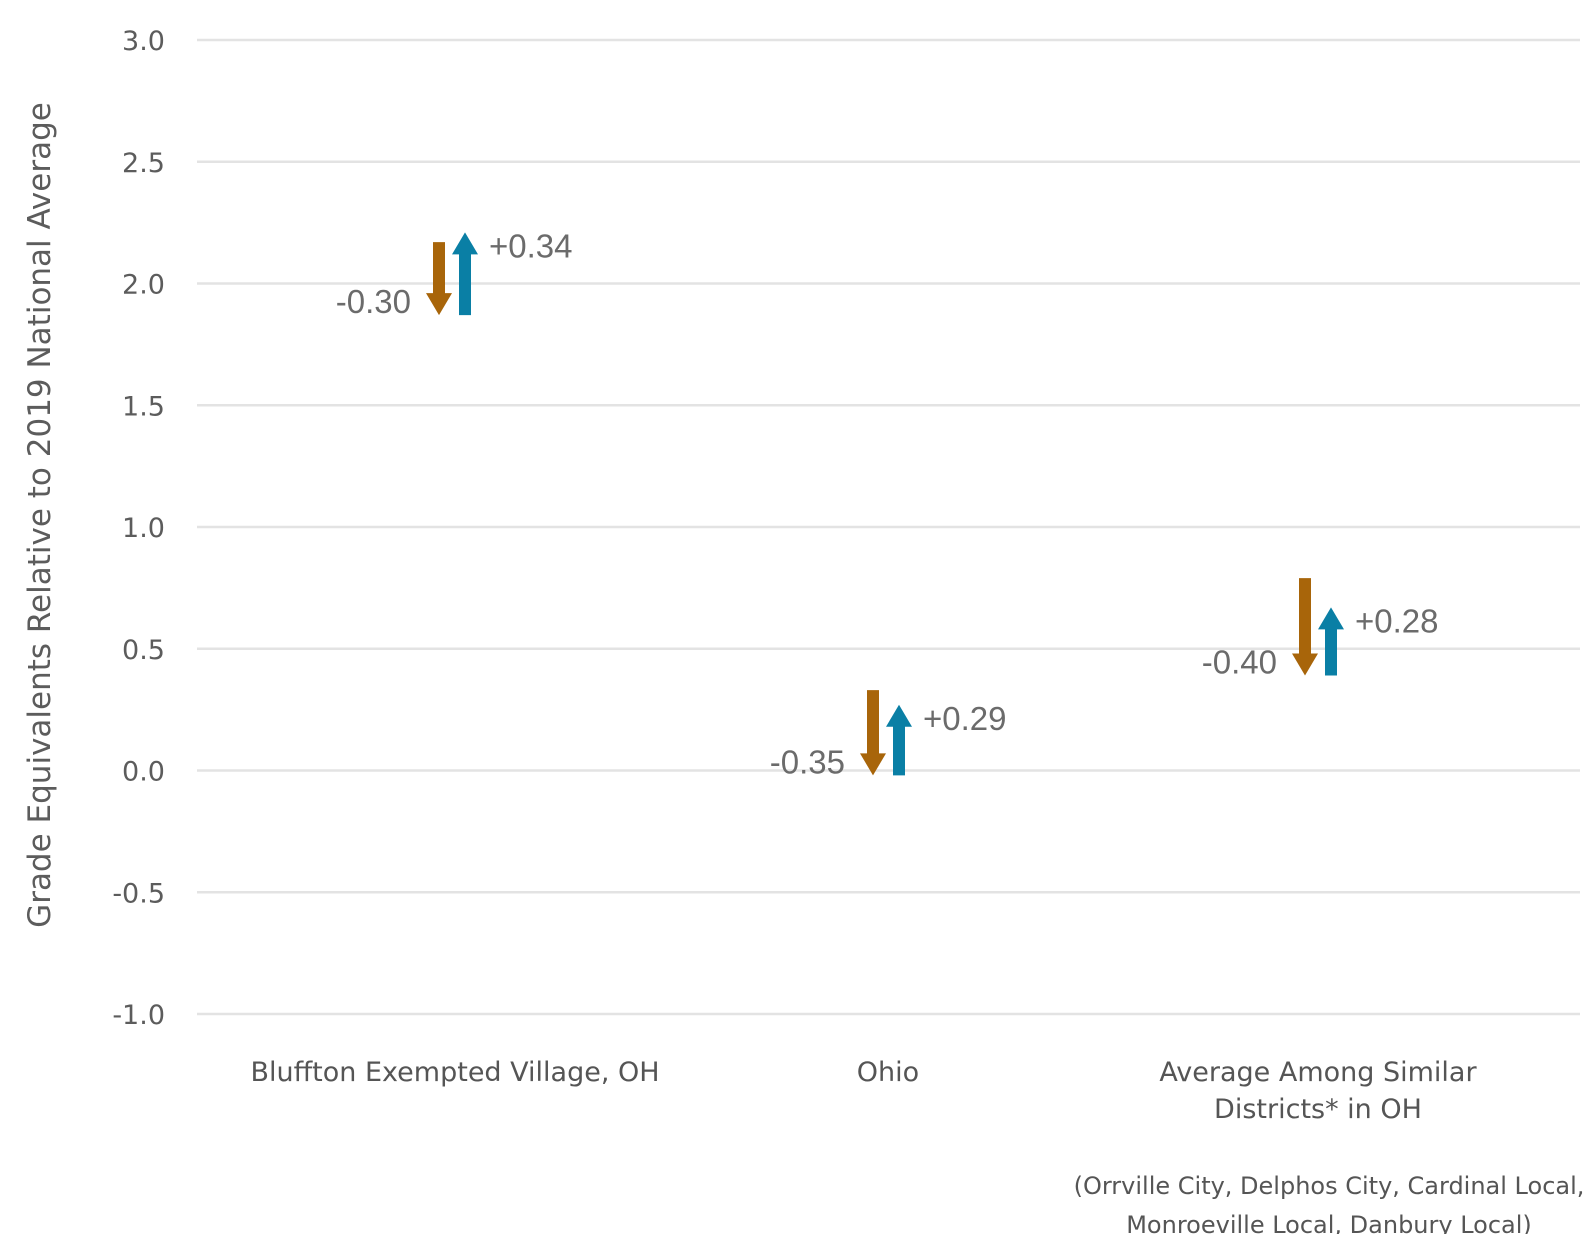 The image size is (1593, 1234). What do you see at coordinates (807, 761) in the screenshot?
I see `decline-label: -0.35` at bounding box center [807, 761].